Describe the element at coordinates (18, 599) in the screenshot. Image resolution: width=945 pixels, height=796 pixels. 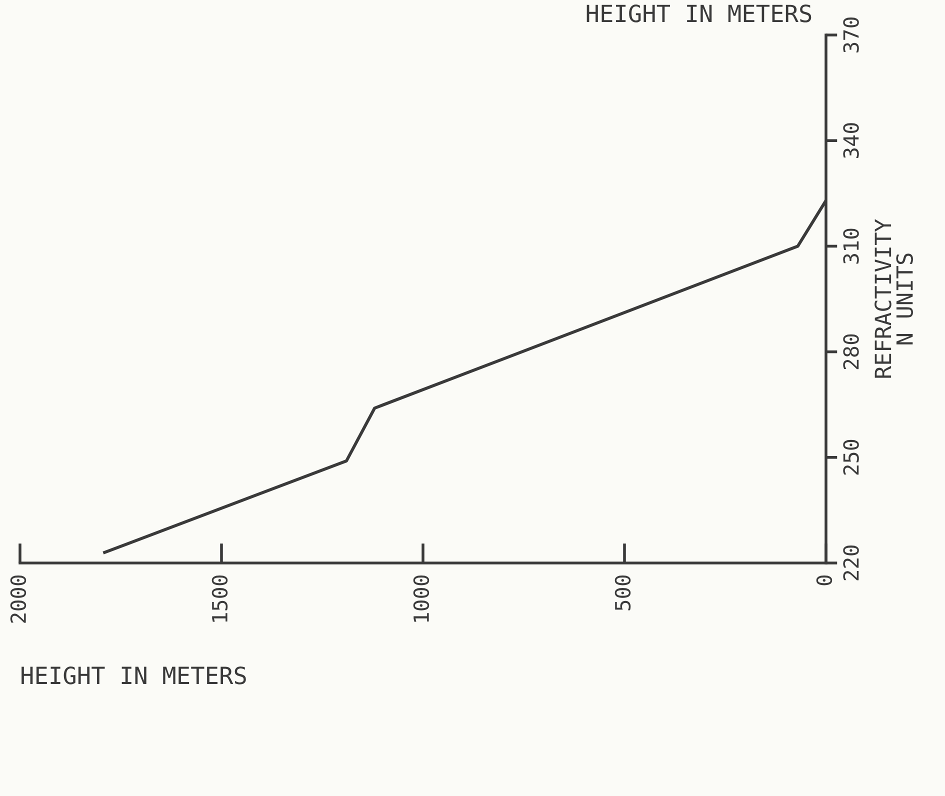
I see `x-tick-label: 2000` at that location.